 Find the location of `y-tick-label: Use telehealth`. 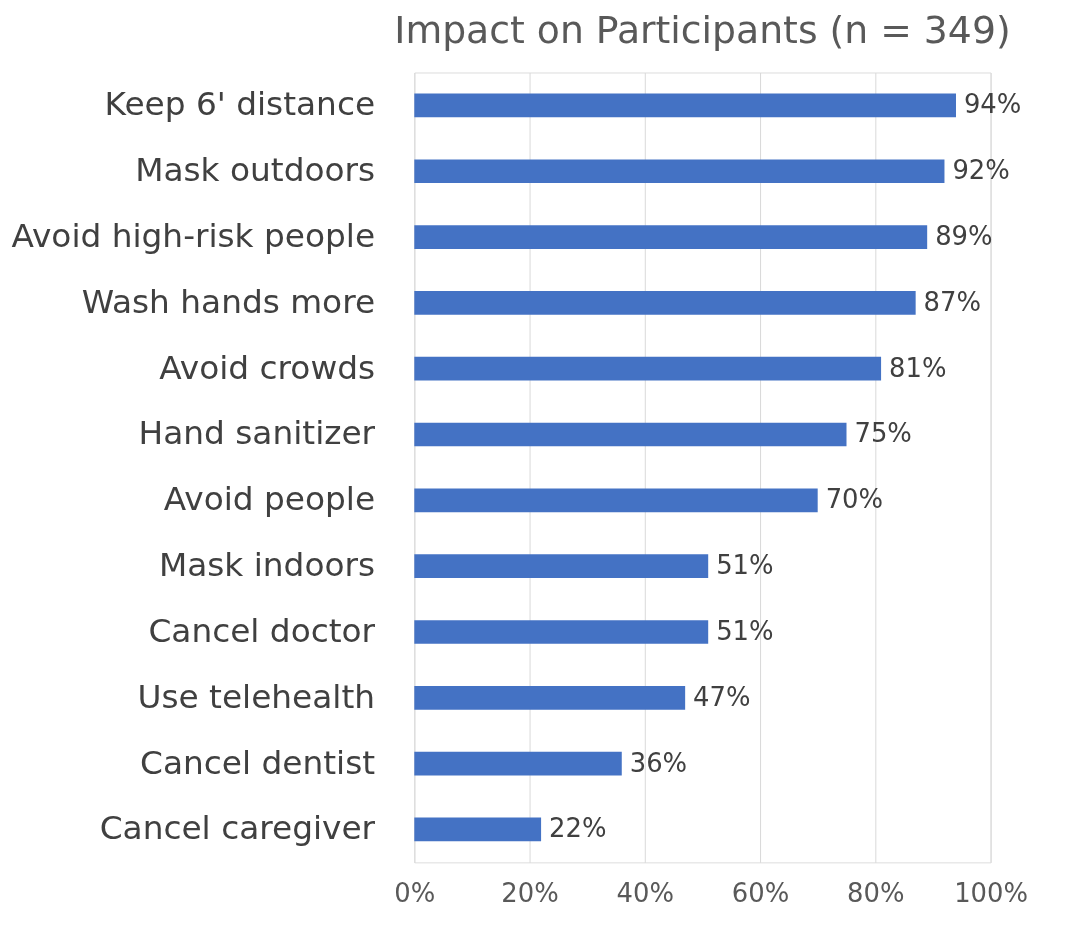

y-tick-label: Use telehealth is located at coordinates (256, 696).